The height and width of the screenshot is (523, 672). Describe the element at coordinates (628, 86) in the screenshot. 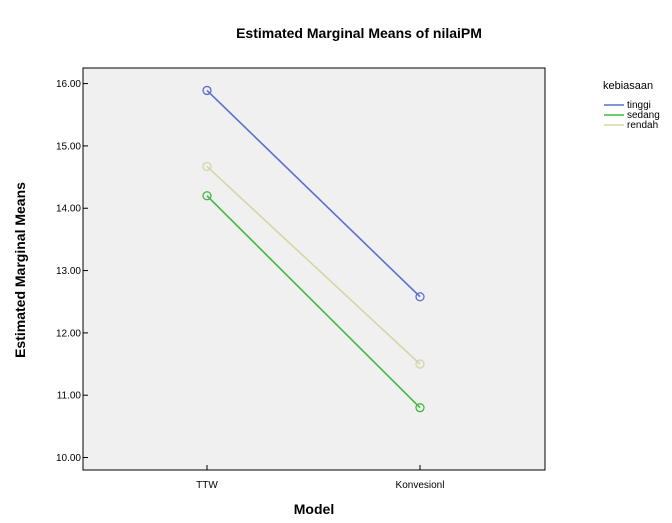

I see `legend-title: kebiasaan` at that location.